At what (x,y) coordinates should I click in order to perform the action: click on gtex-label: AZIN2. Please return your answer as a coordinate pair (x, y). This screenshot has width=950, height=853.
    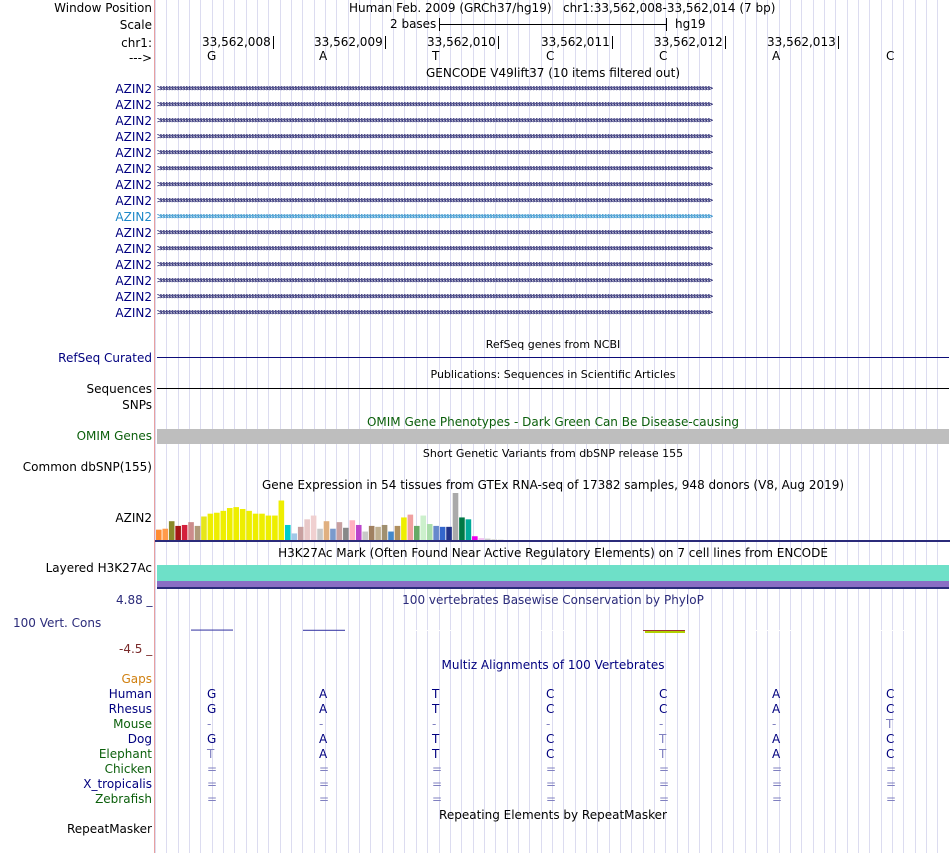
    Looking at the image, I should click on (133, 518).